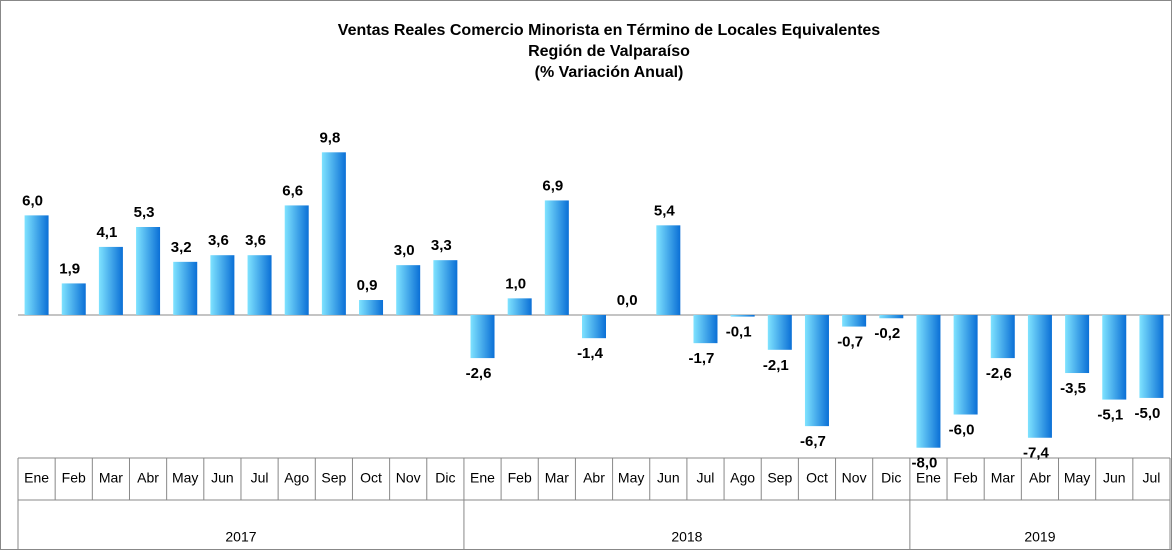 This screenshot has height=550, width=1172. What do you see at coordinates (329, 137) in the screenshot?
I see `data-label: 9,8` at bounding box center [329, 137].